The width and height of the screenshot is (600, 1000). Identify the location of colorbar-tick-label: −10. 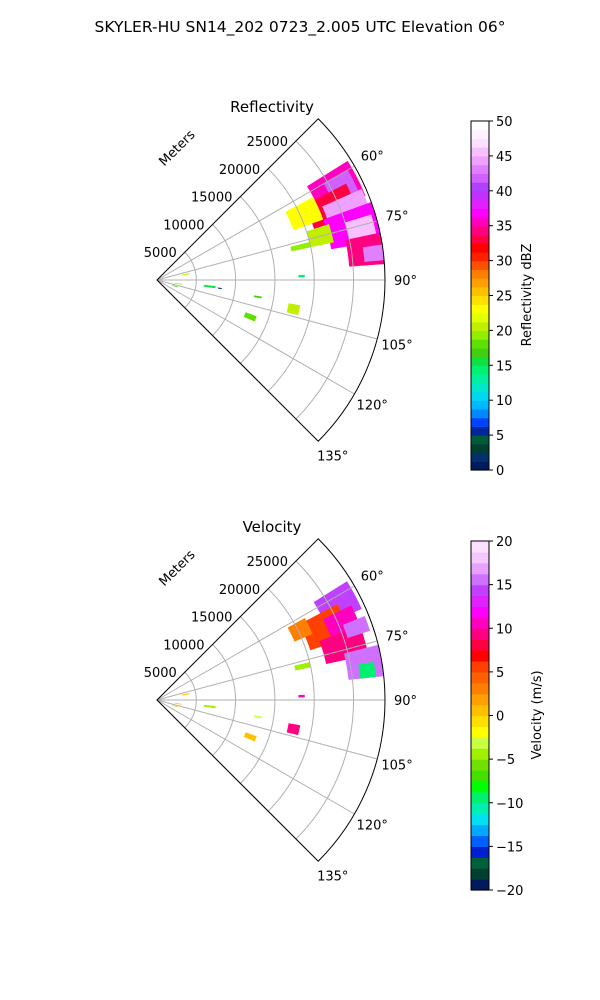
(509, 804).